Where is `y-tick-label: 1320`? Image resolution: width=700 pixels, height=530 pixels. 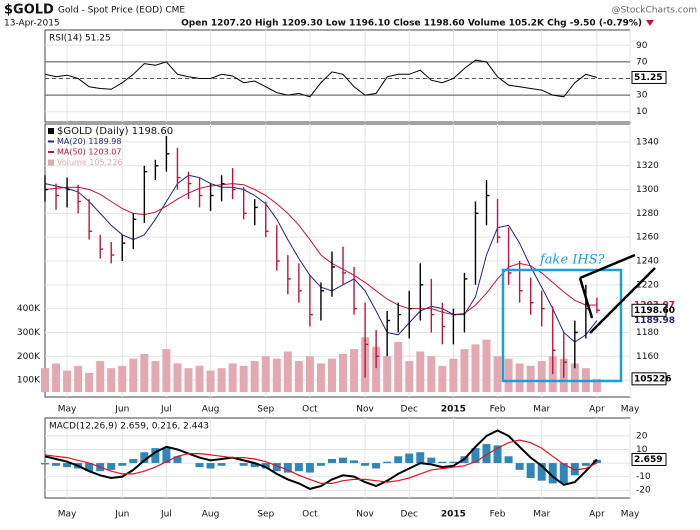 y-tick-label: 1320 is located at coordinates (647, 166).